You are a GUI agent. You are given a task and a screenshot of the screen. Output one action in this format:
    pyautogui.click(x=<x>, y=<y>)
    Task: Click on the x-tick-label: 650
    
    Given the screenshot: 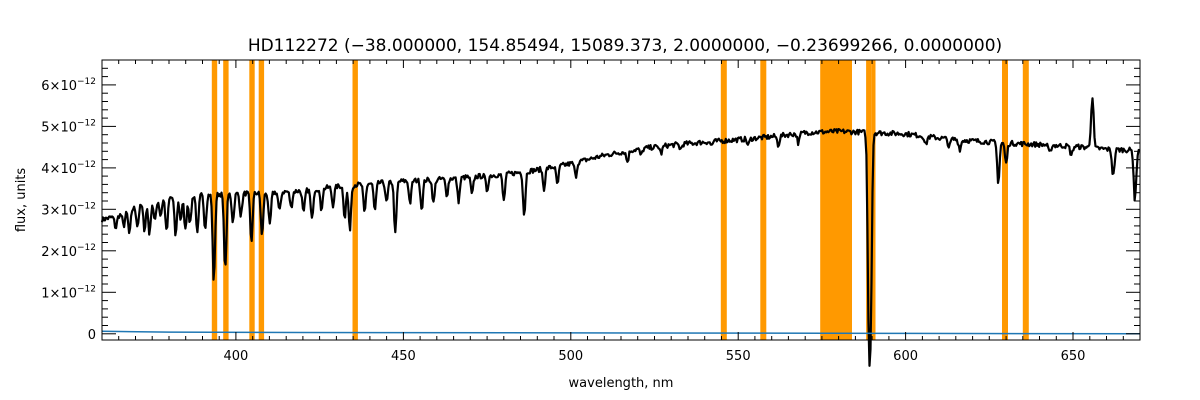 What is the action you would take?
    pyautogui.click(x=1073, y=356)
    